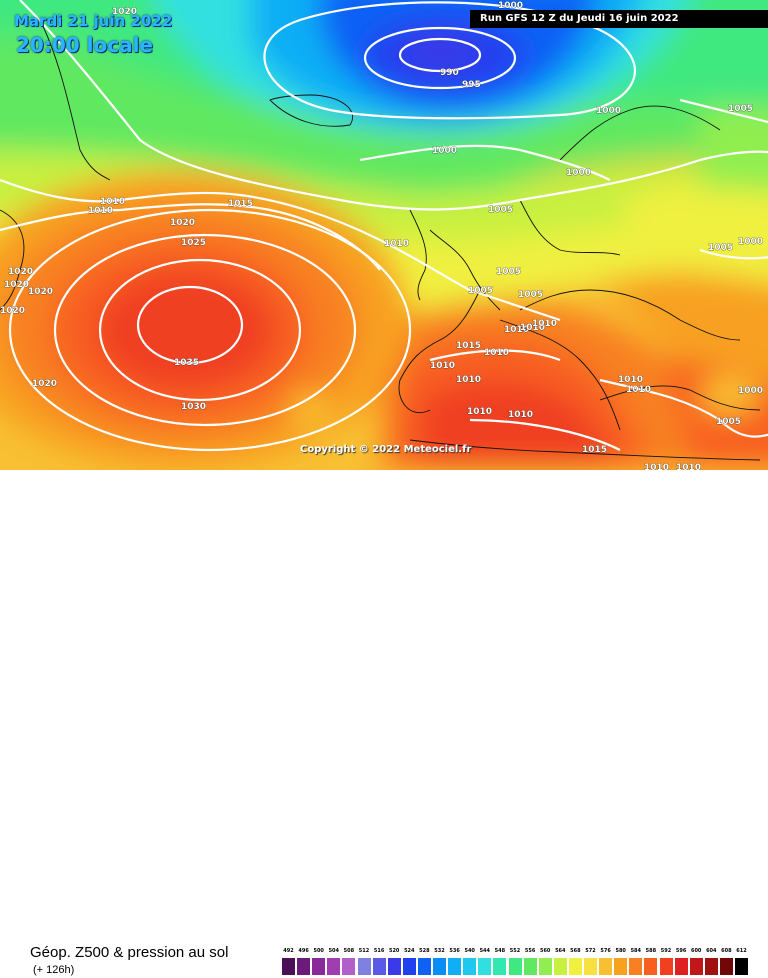  I want to click on legend-tick-label: 600, so click(696, 951).